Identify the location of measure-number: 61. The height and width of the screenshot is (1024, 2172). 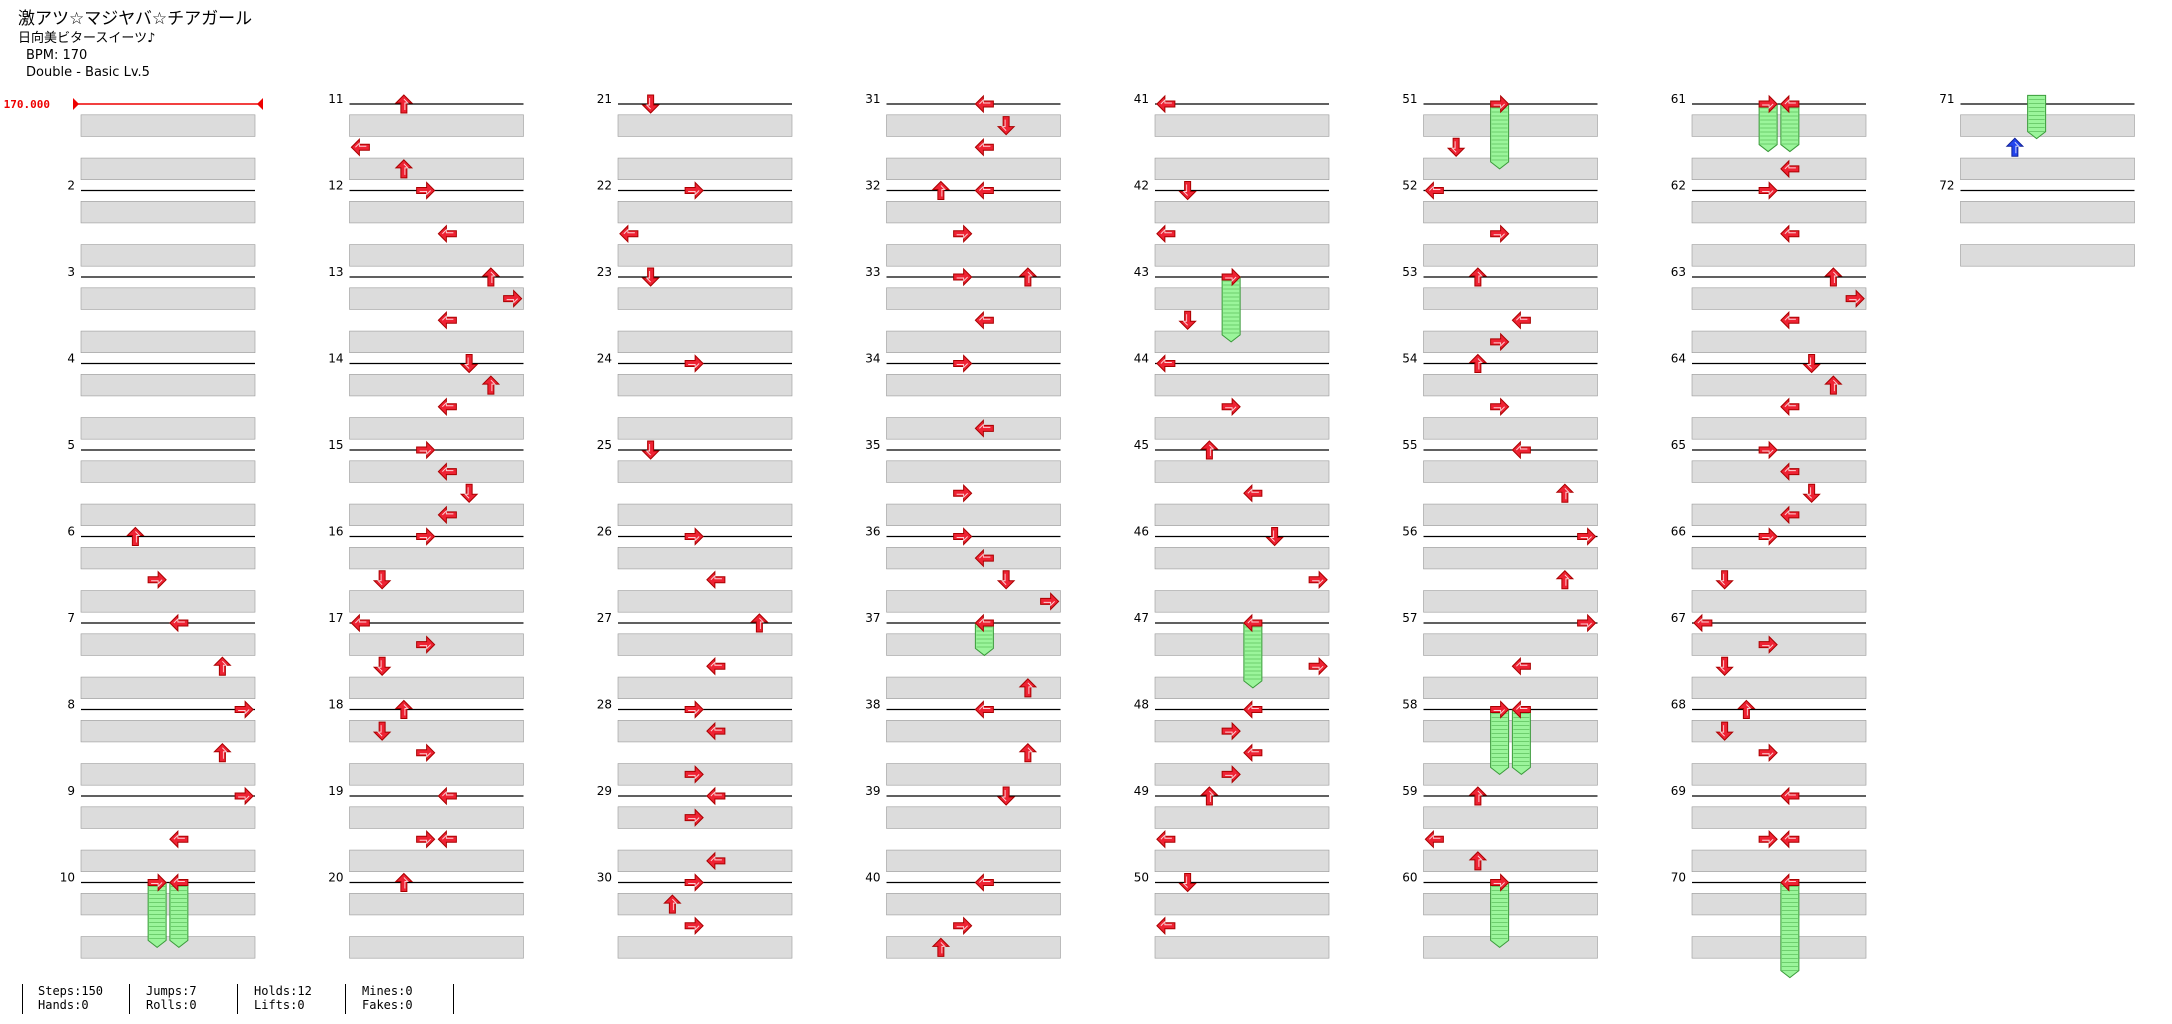
(1678, 99).